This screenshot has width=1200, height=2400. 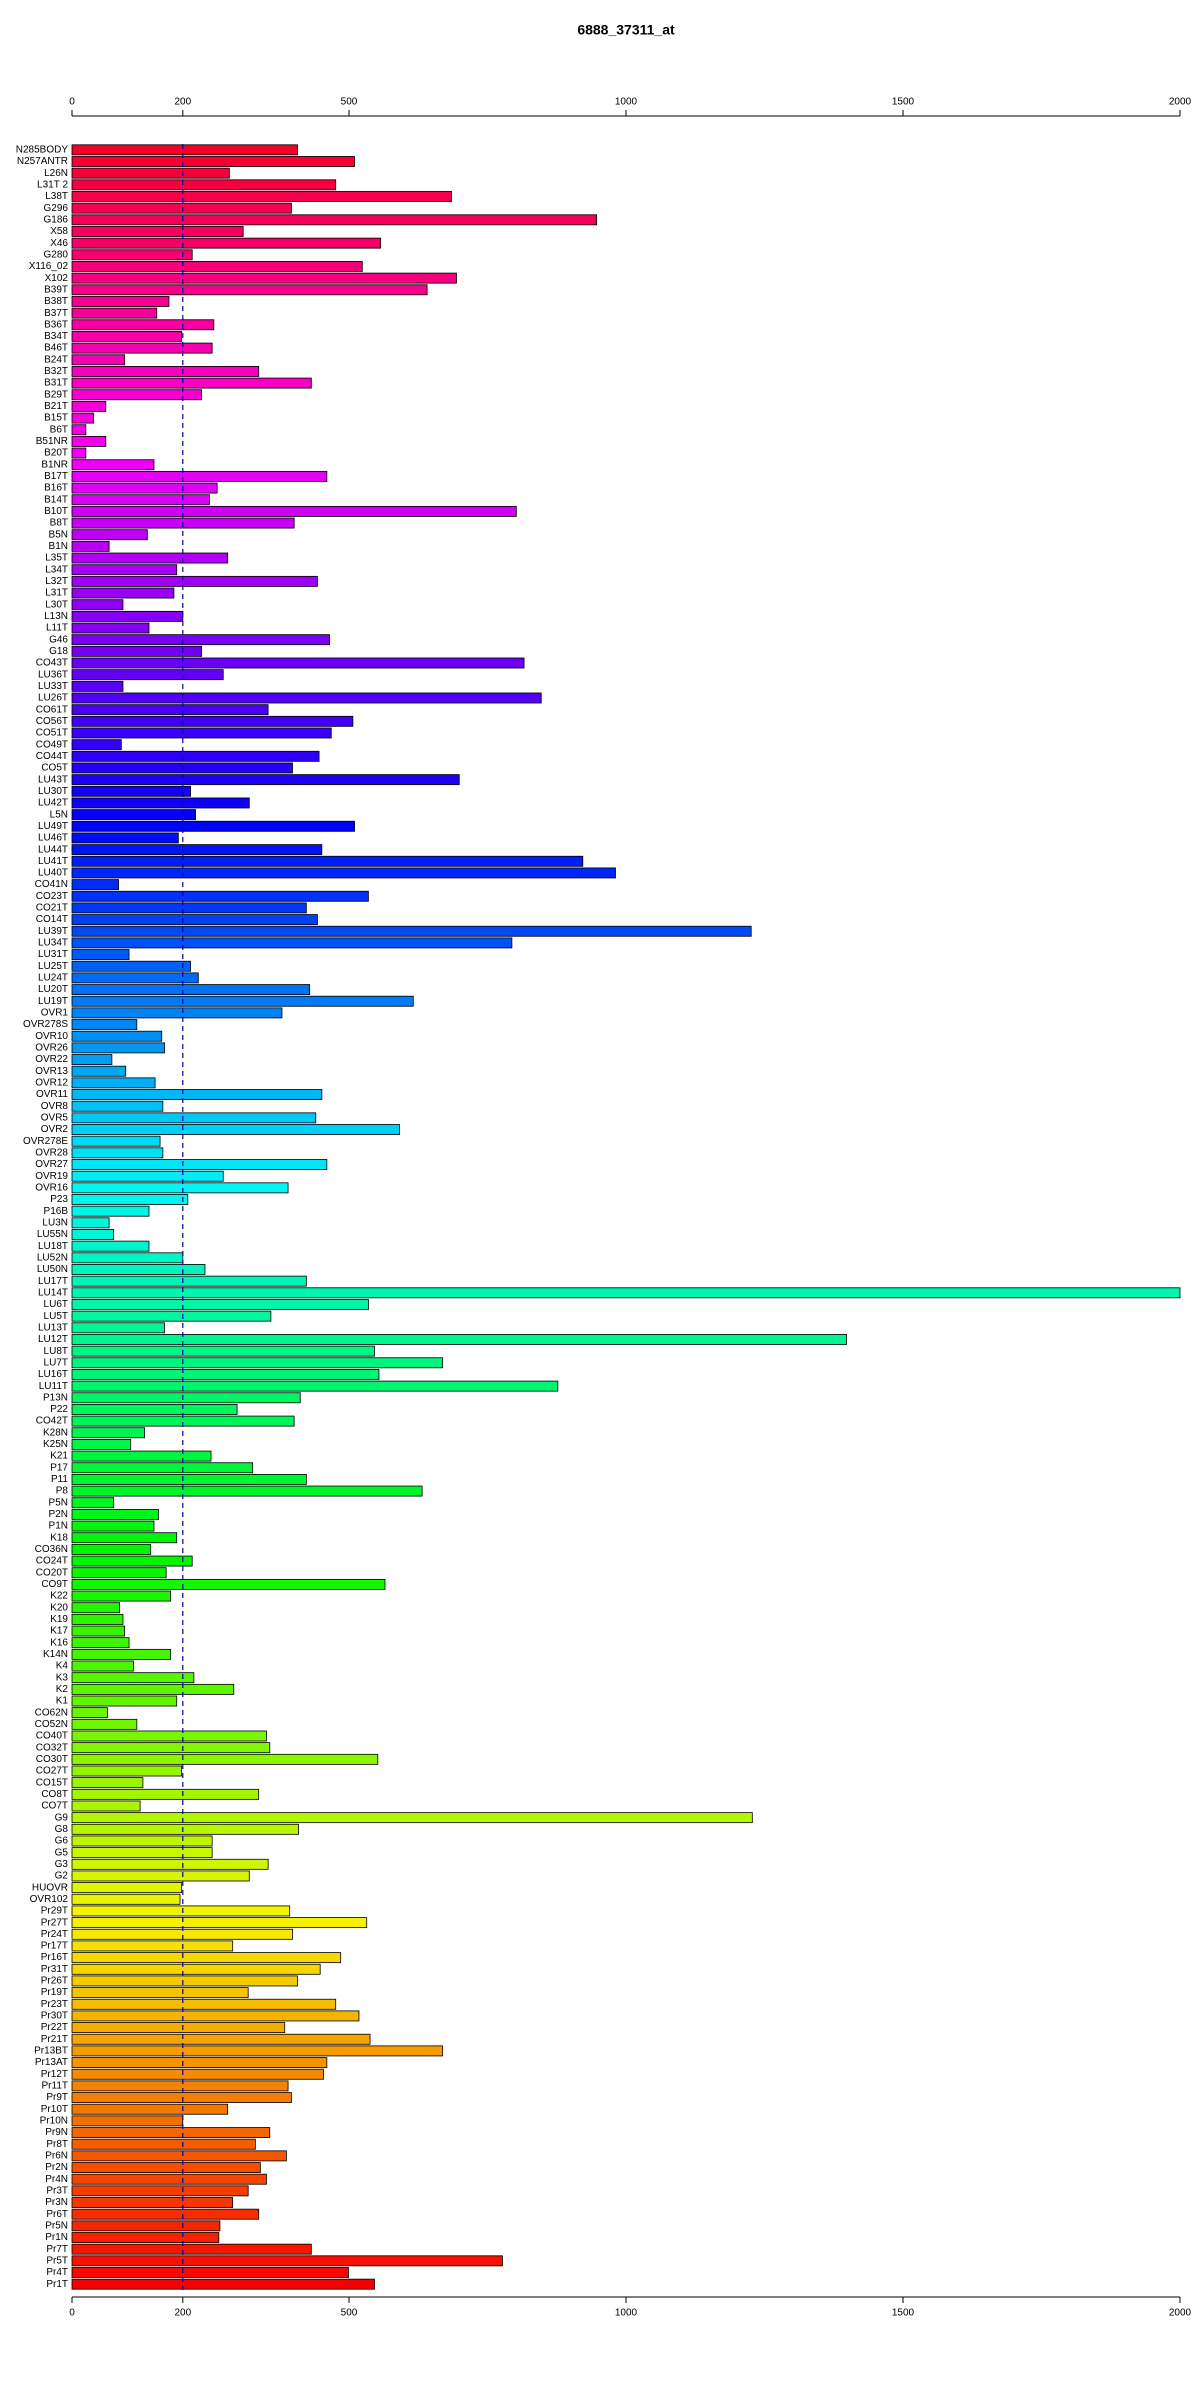 What do you see at coordinates (52, 441) in the screenshot?
I see `y-tick-label: B51NR` at bounding box center [52, 441].